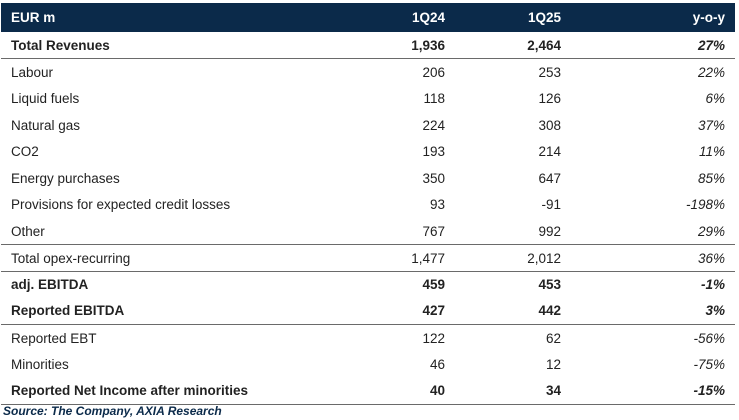  What do you see at coordinates (194, 258) in the screenshot?
I see `row-label: Total opex-recurring` at bounding box center [194, 258].